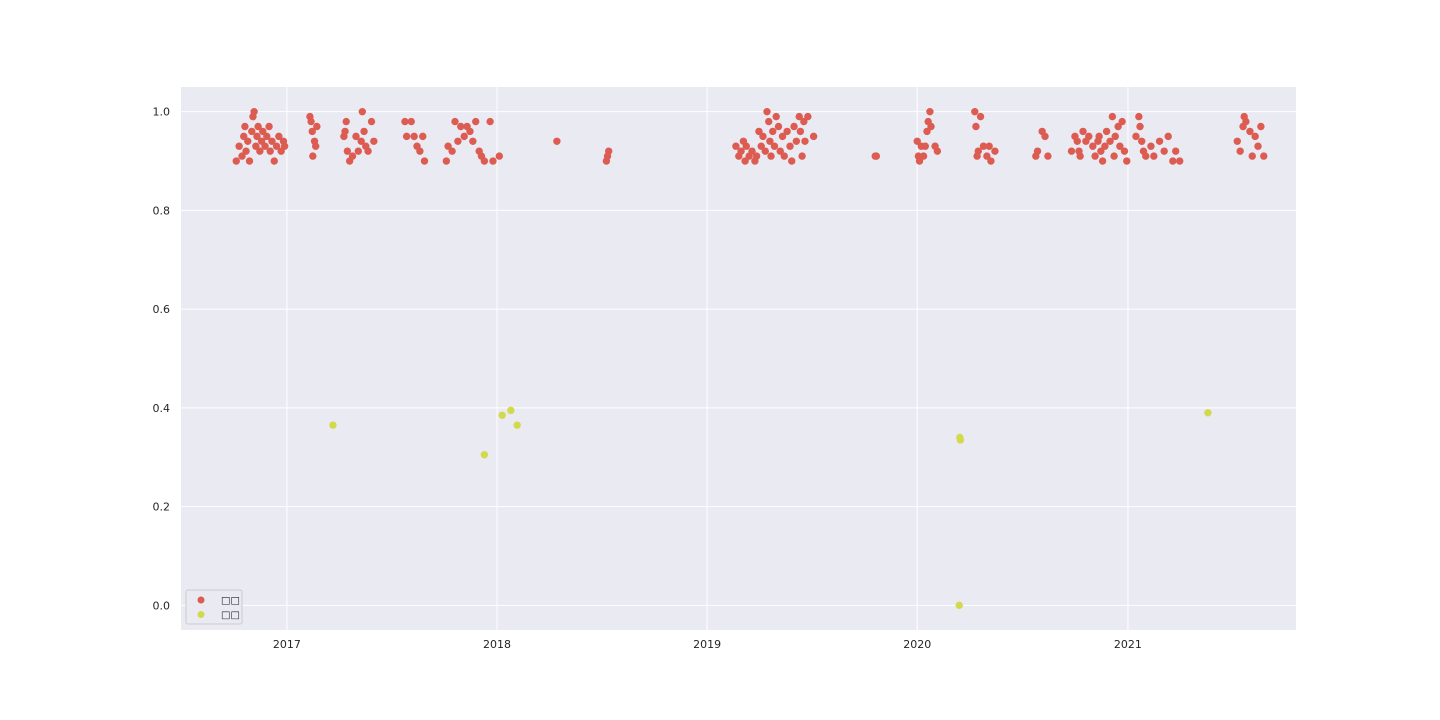 This screenshot has width=1440, height=720. I want to click on x-tick-label: 2019, so click(707, 644).